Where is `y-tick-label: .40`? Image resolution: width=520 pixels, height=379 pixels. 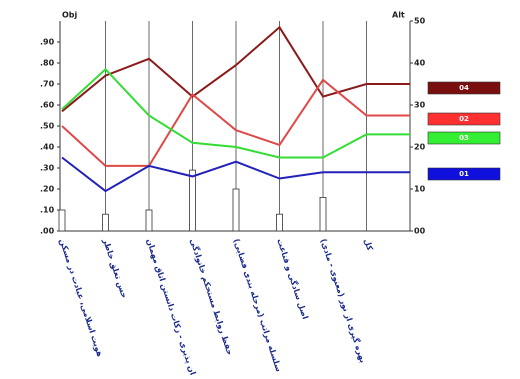 y-tick-label: .40 is located at coordinates (47, 147).